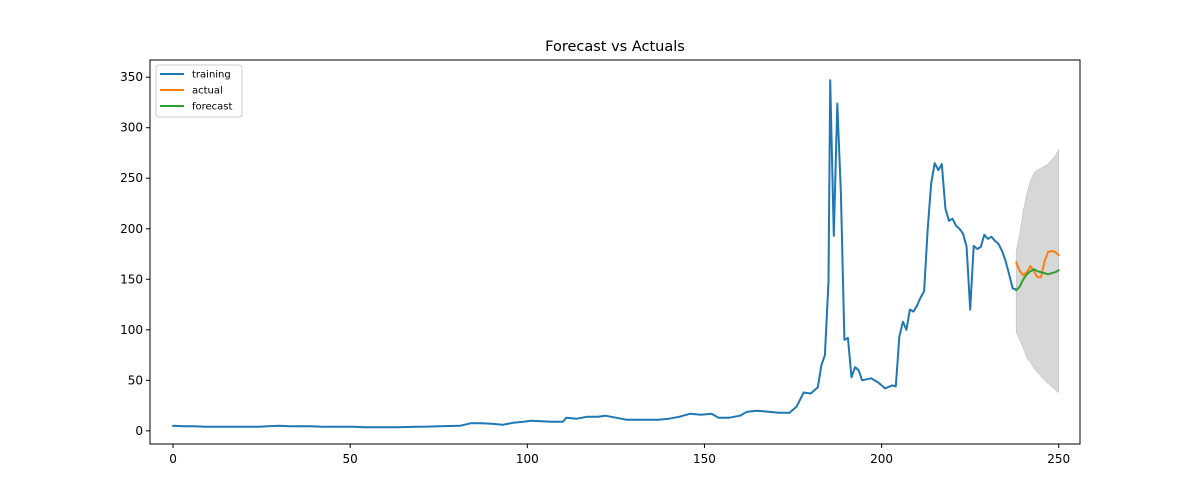 Image resolution: width=1200 pixels, height=500 pixels. Describe the element at coordinates (1037, 264) in the screenshot. I see `series-line-actual` at that location.